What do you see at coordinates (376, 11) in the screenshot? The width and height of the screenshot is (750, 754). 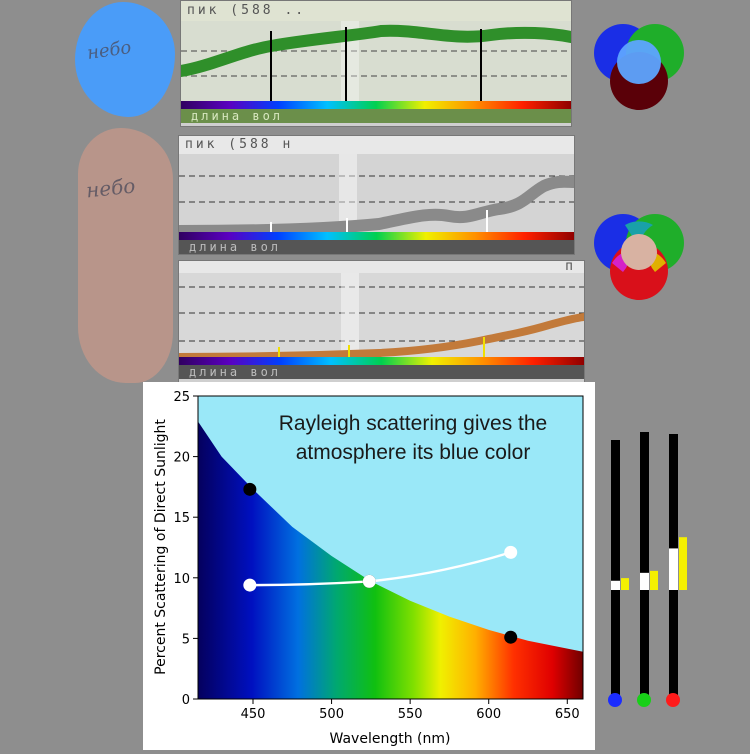 I see `strip-header: пик (588 ..` at bounding box center [376, 11].